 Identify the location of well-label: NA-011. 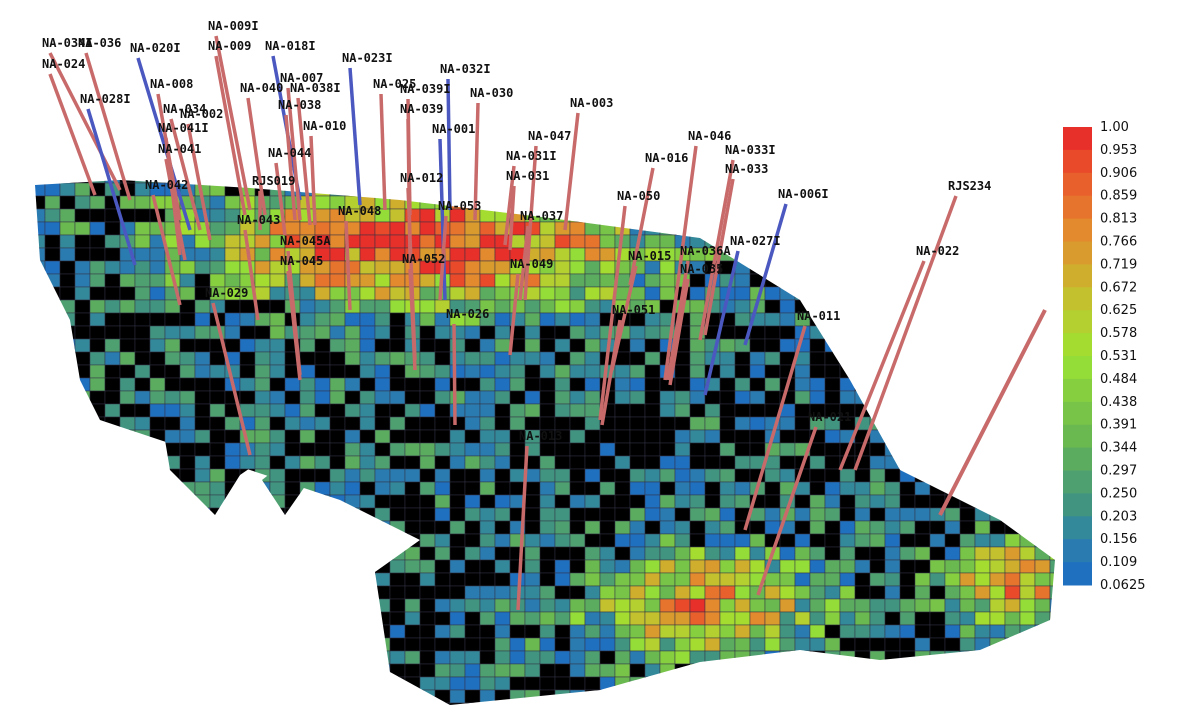
(818, 316).